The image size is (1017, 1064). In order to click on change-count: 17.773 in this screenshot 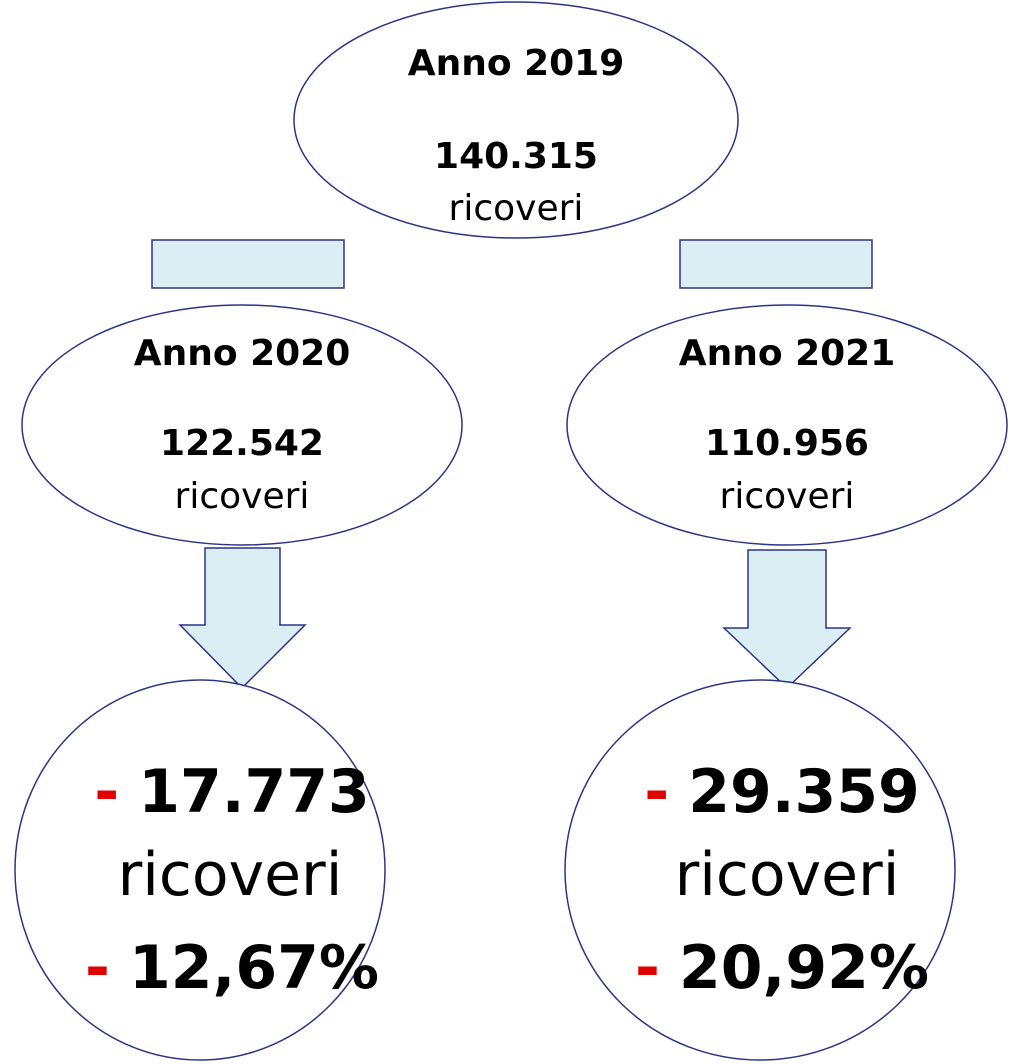, I will do `click(254, 792)`.